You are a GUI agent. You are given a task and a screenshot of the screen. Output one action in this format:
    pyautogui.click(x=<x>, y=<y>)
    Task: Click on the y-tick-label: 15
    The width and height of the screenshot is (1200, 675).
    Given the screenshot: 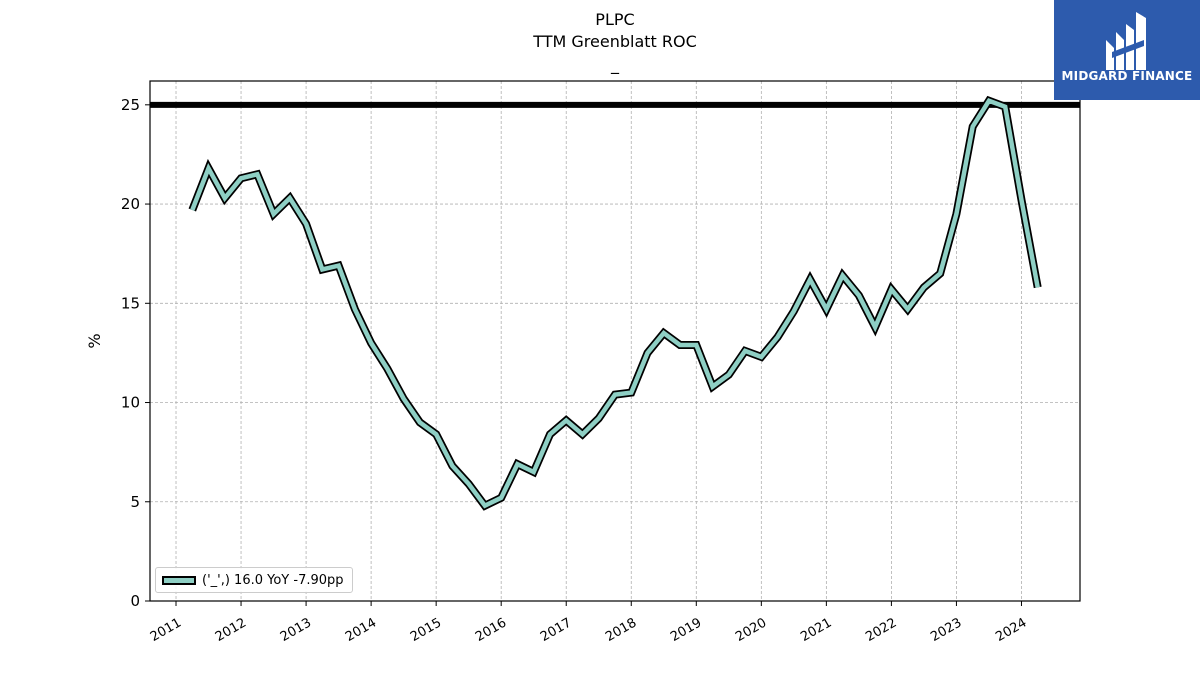 What is the action you would take?
    pyautogui.click(x=130, y=303)
    